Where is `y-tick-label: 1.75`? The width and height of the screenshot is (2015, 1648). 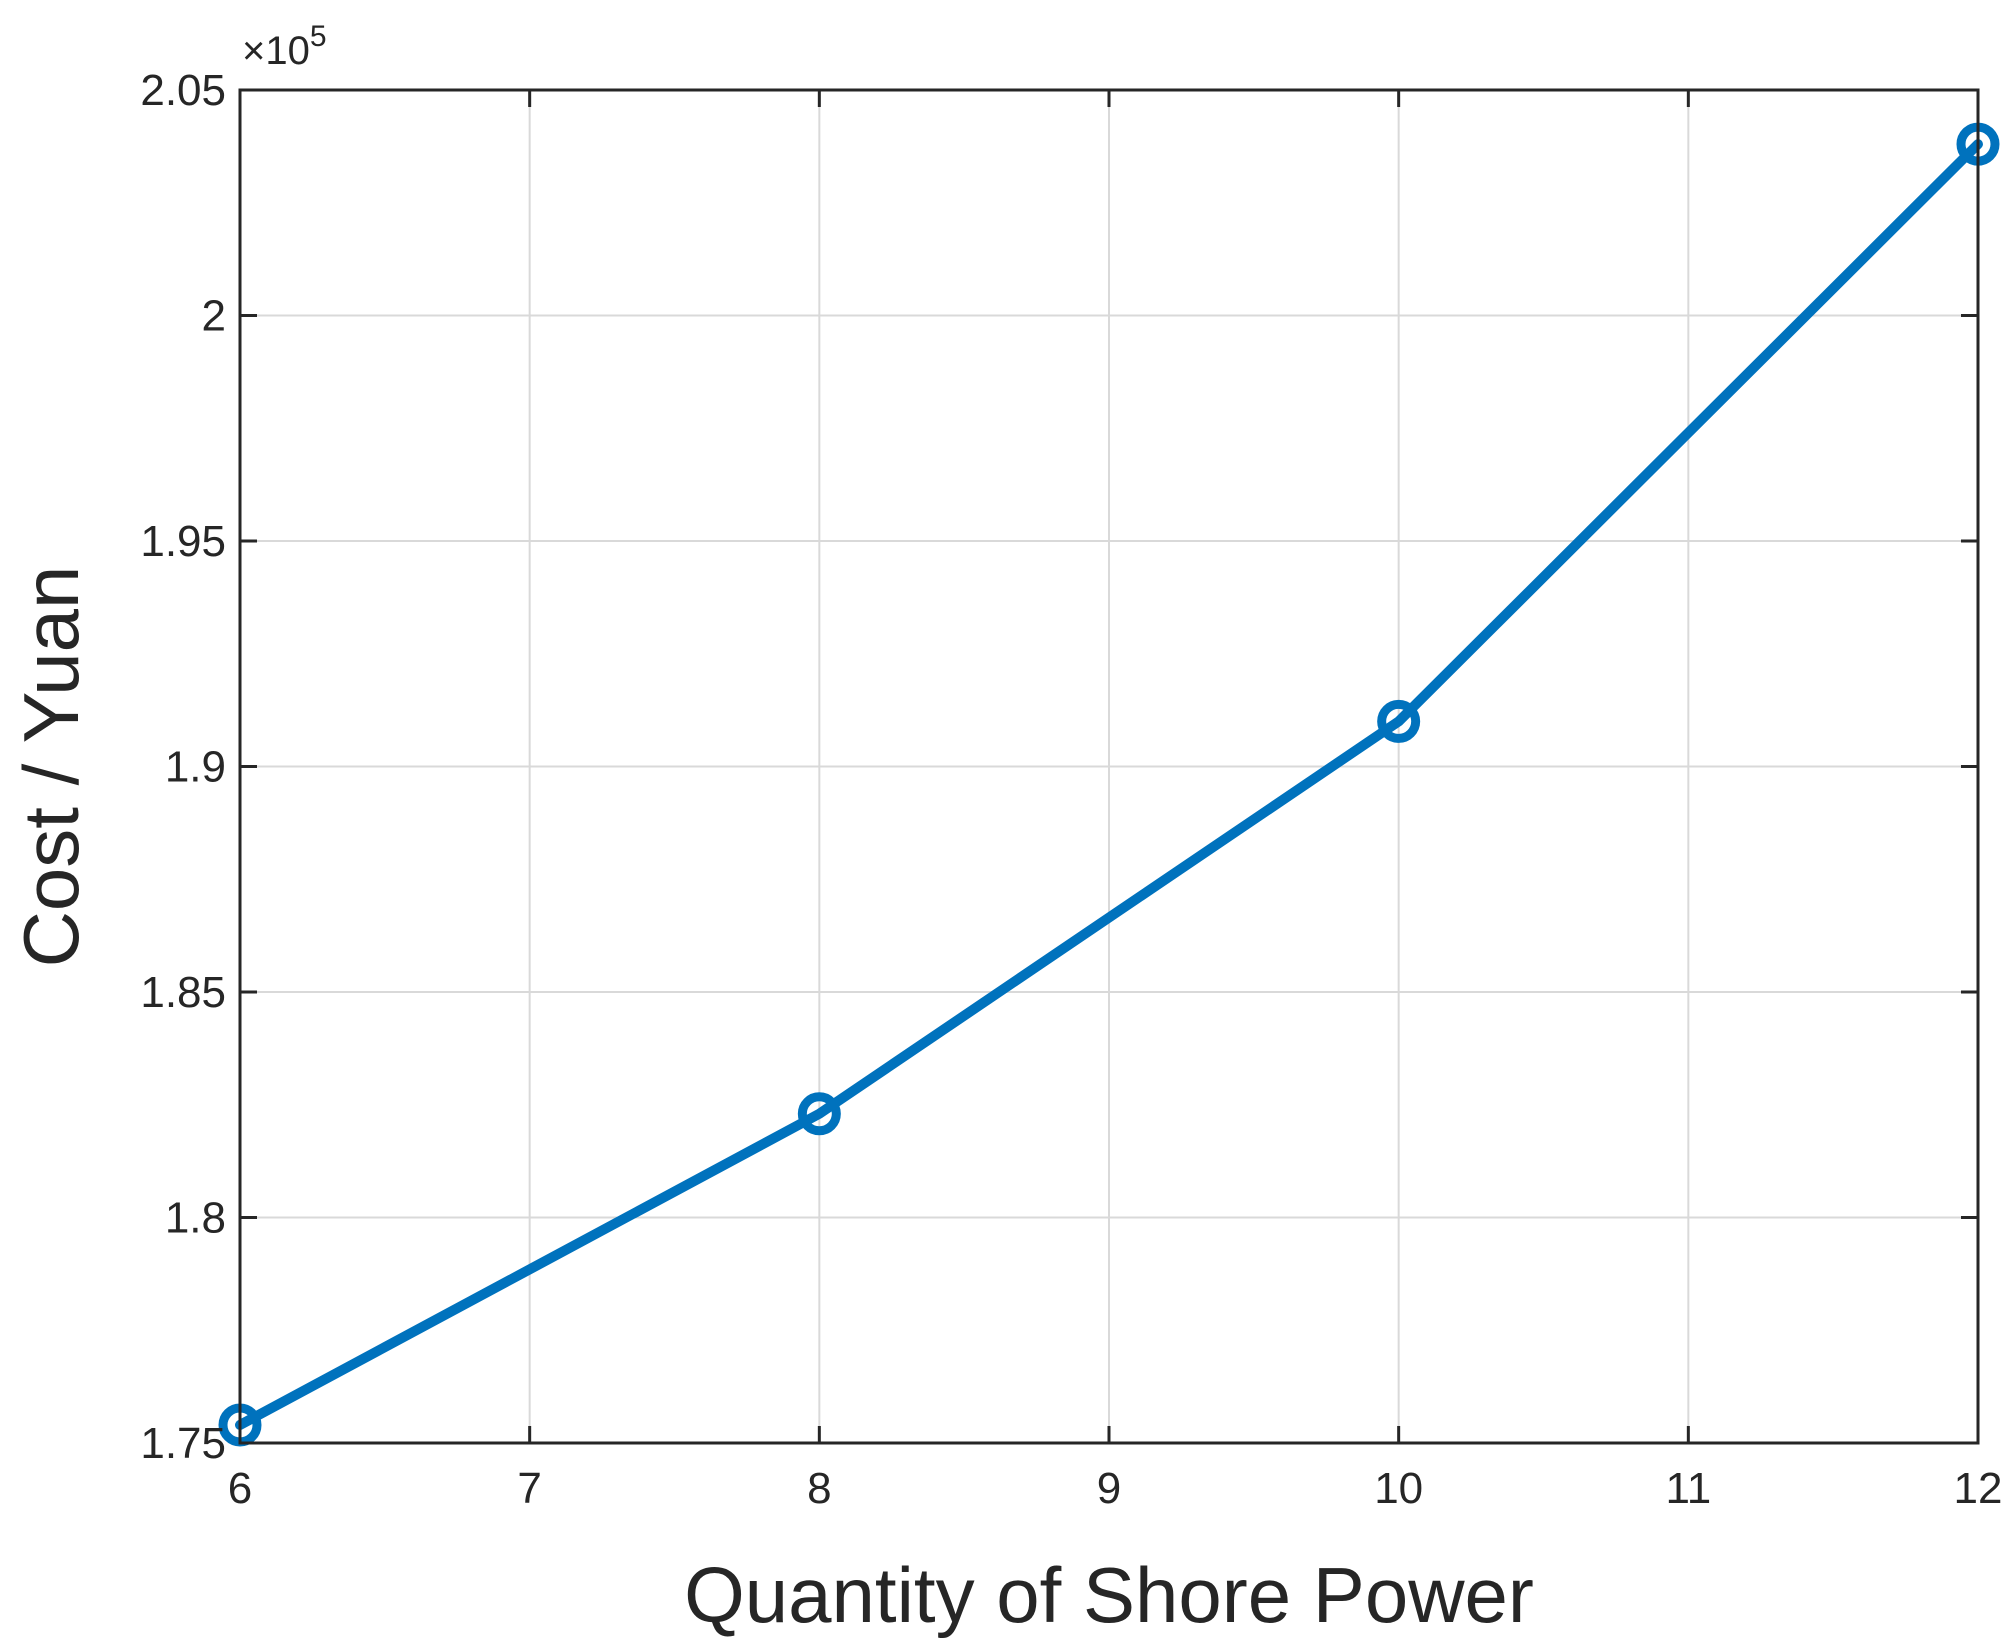 y-tick-label: 1.75 is located at coordinates (183, 1443).